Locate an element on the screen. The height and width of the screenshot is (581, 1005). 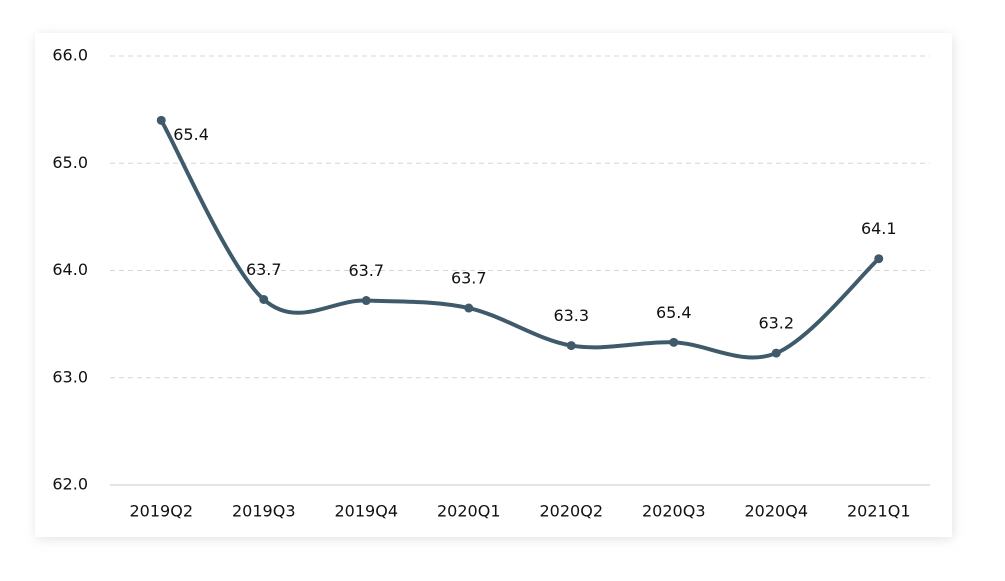
y-tick-label: 64.0 is located at coordinates (70, 269).